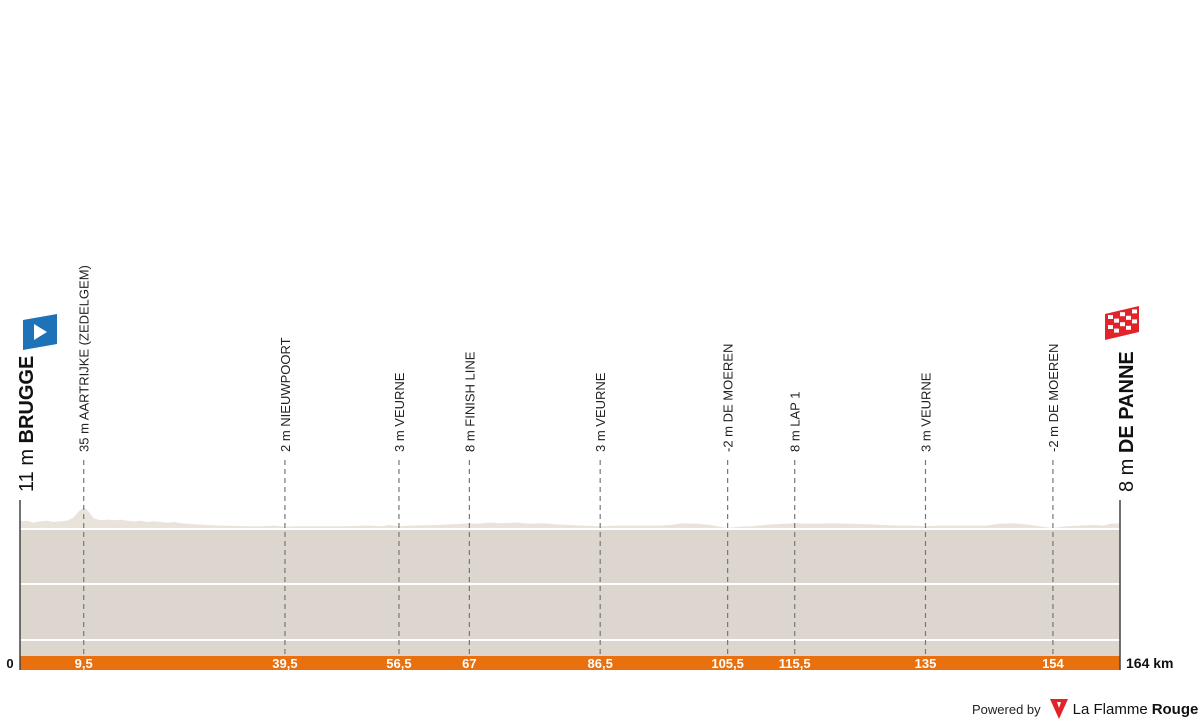 The width and height of the screenshot is (1200, 725). What do you see at coordinates (925, 412) in the screenshot?
I see `waypoint-label-8: 3 m VEURNE` at bounding box center [925, 412].